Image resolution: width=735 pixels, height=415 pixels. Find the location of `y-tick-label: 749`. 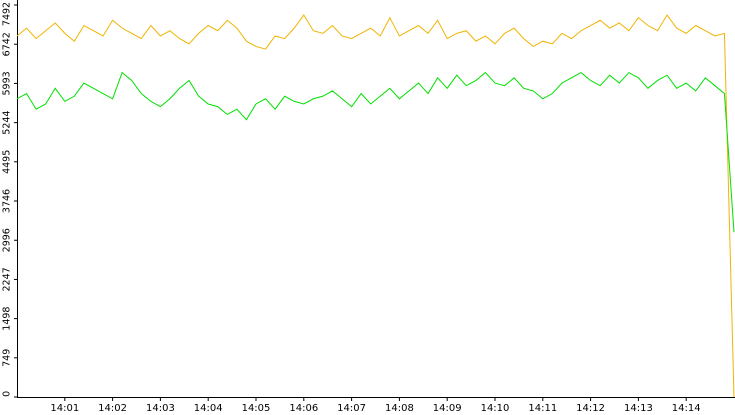

y-tick-label: 749 is located at coordinates (7, 358).